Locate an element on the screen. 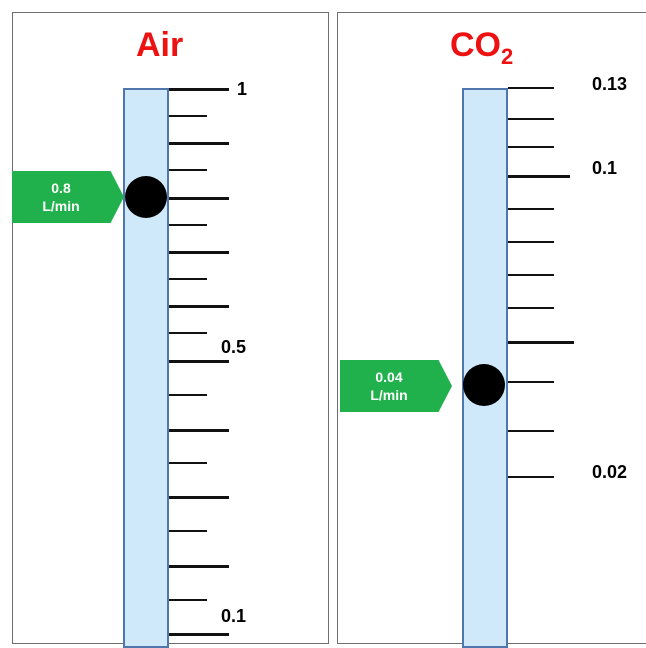 This screenshot has width=646, height=648. air-label-bottom: 0.1 is located at coordinates (234, 616).